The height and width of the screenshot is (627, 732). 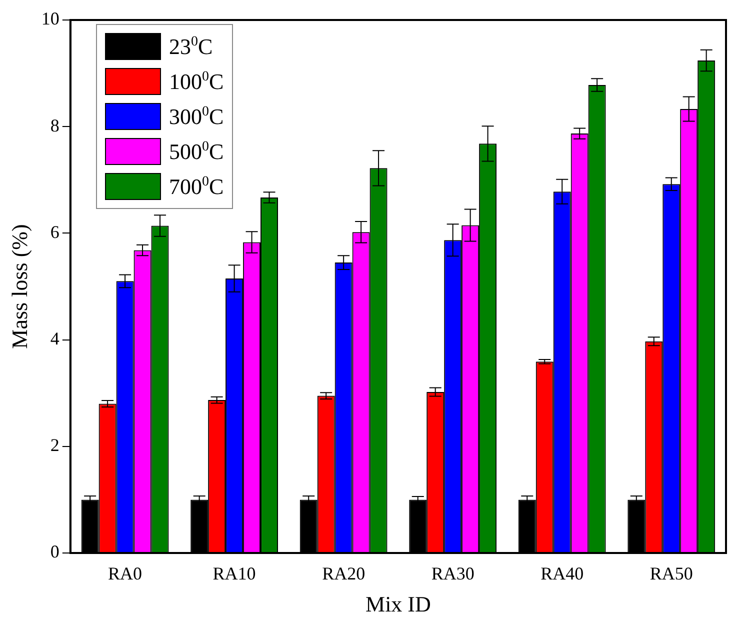 What do you see at coordinates (55, 338) in the screenshot?
I see `y-tick-label: 4` at bounding box center [55, 338].